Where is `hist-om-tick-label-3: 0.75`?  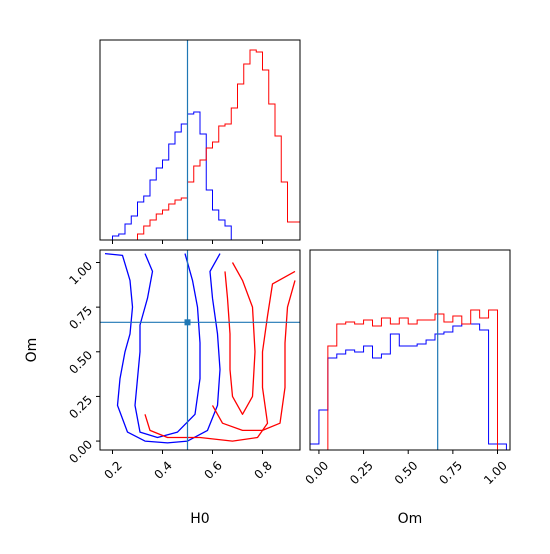 hist-om-tick-label-3: 0.75 is located at coordinates (450, 472).